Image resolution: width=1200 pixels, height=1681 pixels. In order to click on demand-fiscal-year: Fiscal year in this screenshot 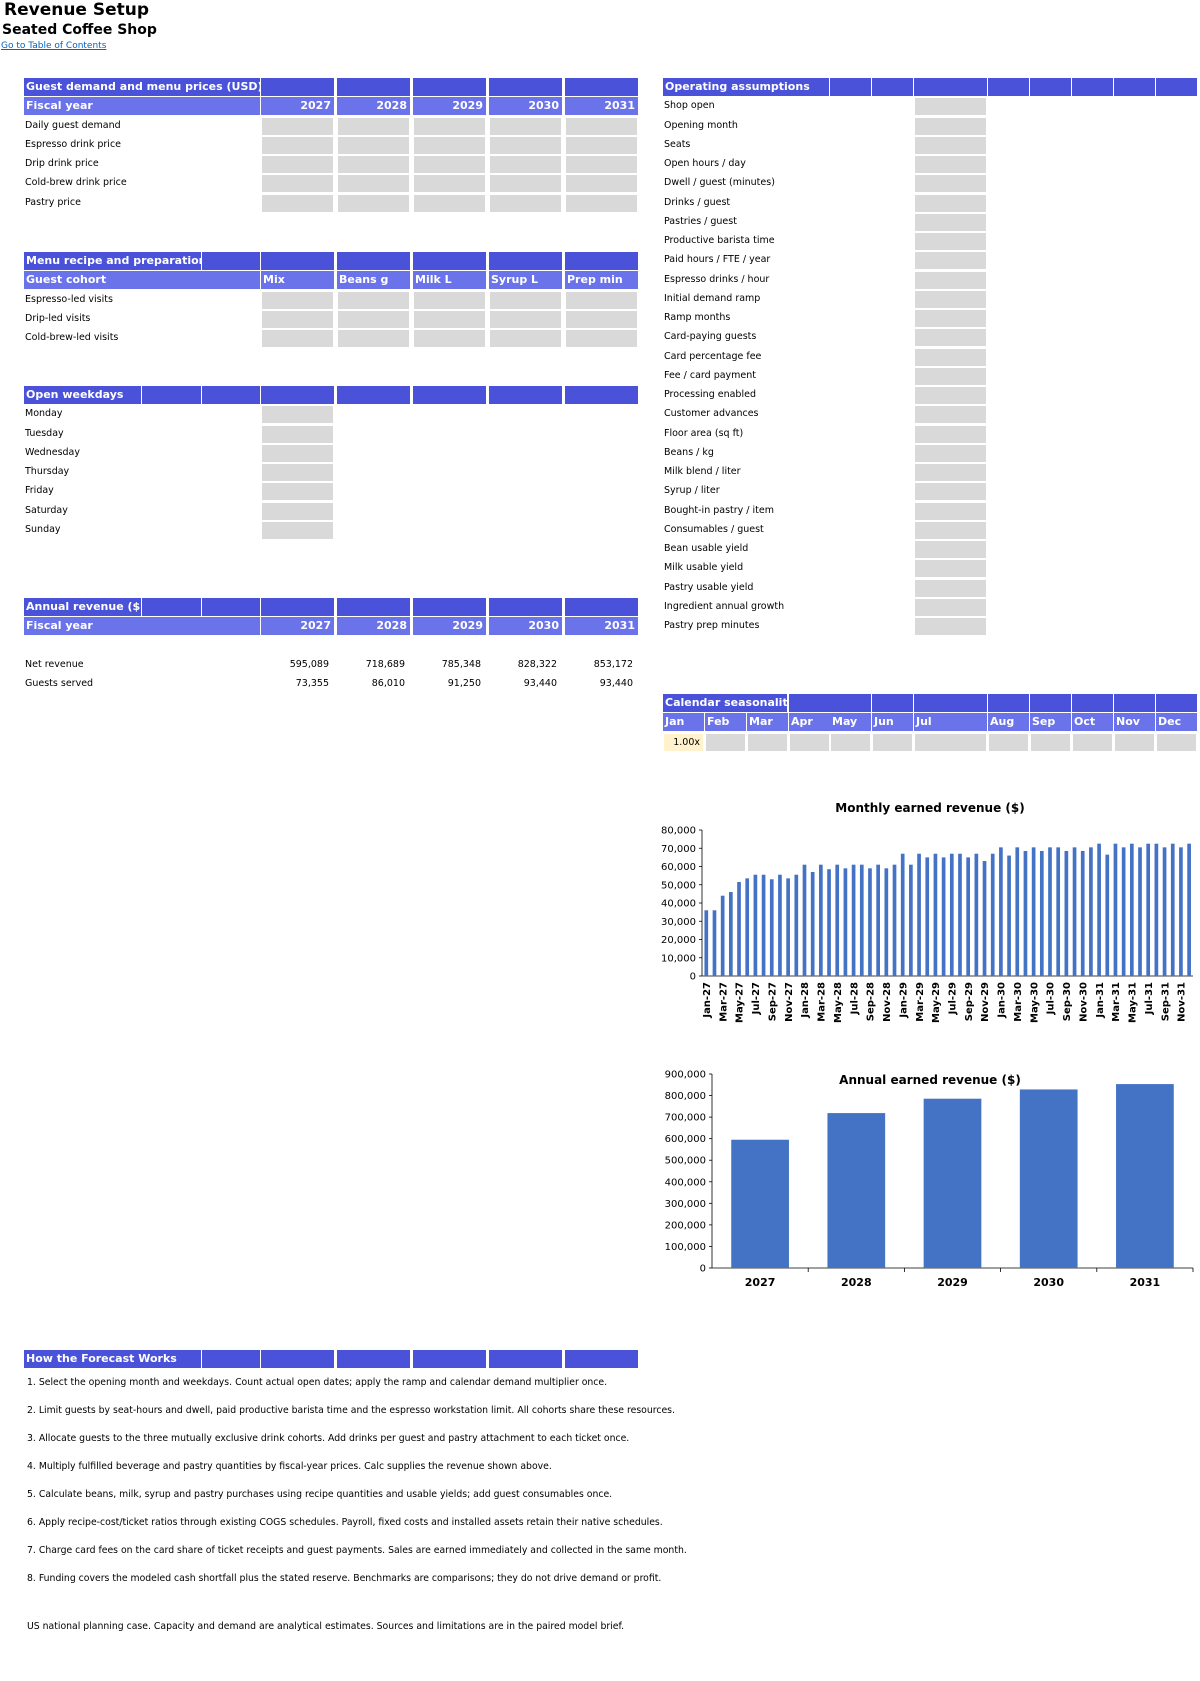, I will do `click(142, 106)`.